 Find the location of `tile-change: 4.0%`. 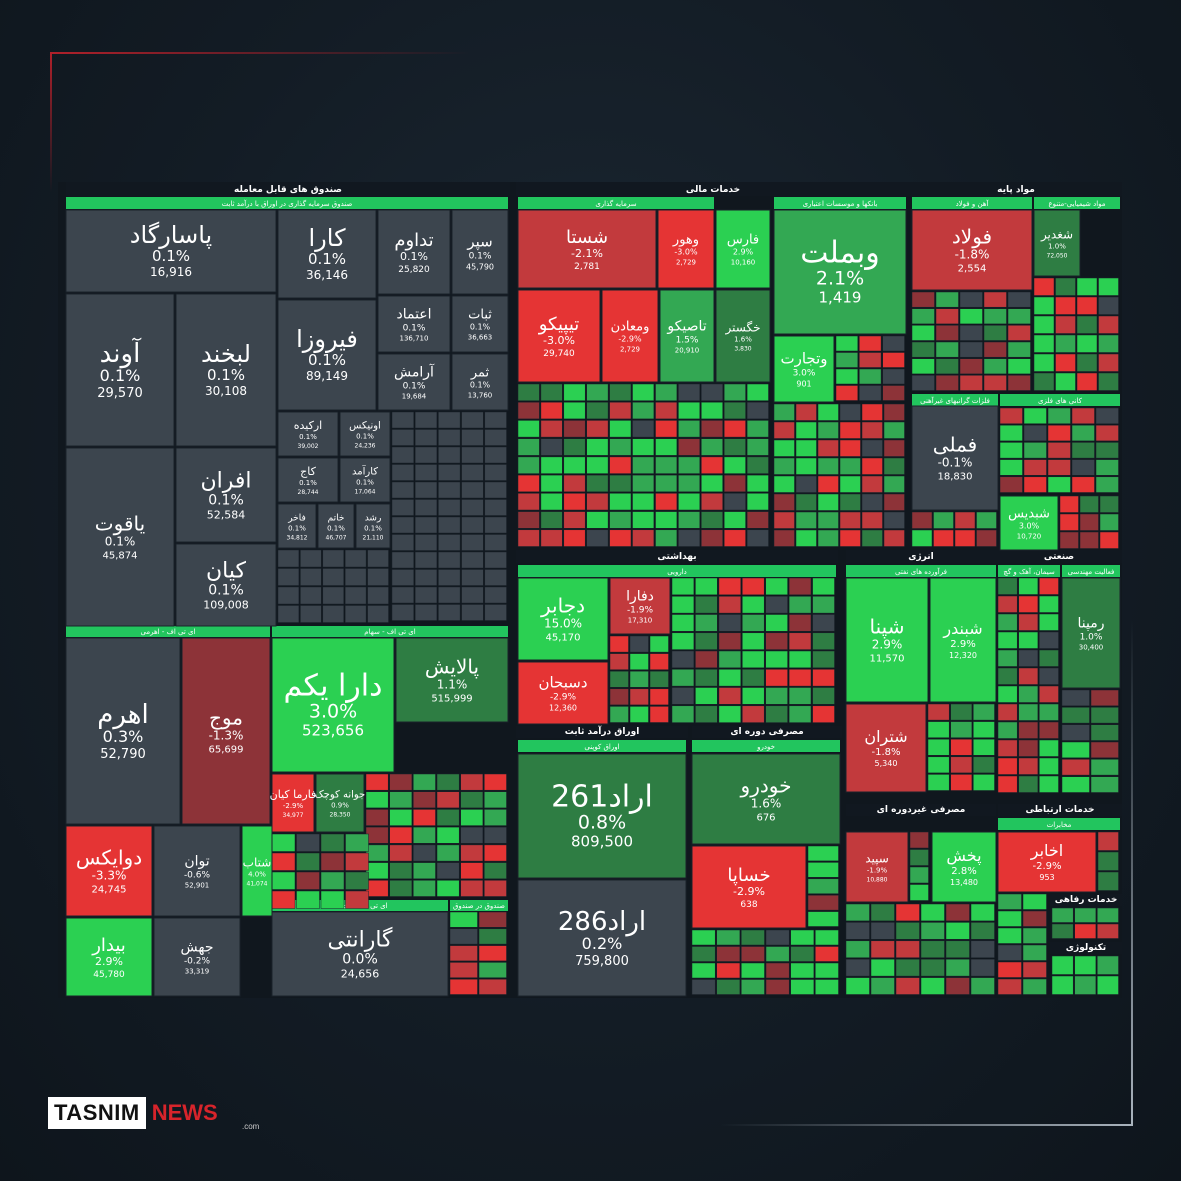

tile-change: 4.0% is located at coordinates (257, 874).